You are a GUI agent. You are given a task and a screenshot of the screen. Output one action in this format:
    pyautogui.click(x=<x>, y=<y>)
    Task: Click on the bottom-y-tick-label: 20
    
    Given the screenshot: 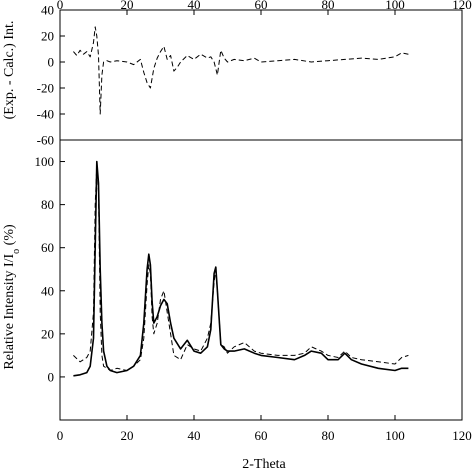 What is the action you would take?
    pyautogui.click(x=47, y=333)
    